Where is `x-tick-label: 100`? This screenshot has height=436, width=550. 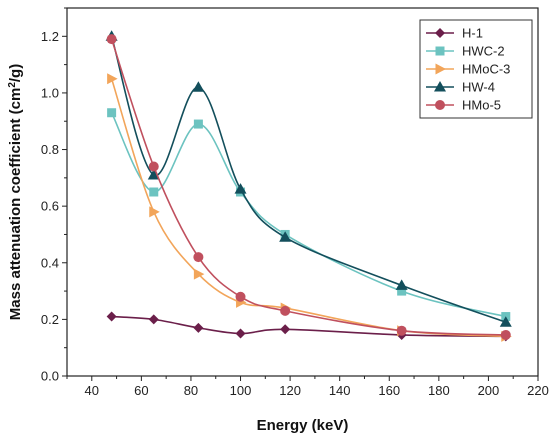
x-tick-label: 100 is located at coordinates (241, 390).